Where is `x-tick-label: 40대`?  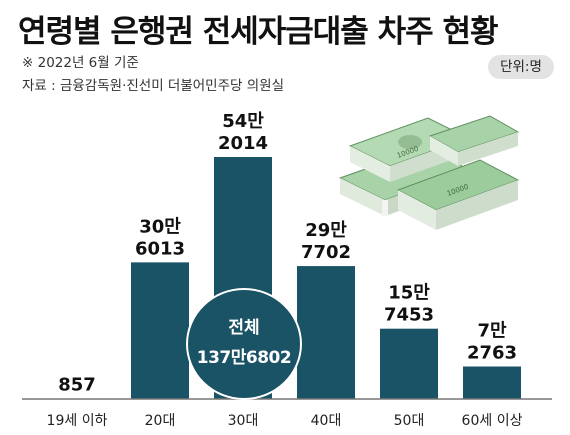
x-tick-label: 40대 is located at coordinates (326, 421).